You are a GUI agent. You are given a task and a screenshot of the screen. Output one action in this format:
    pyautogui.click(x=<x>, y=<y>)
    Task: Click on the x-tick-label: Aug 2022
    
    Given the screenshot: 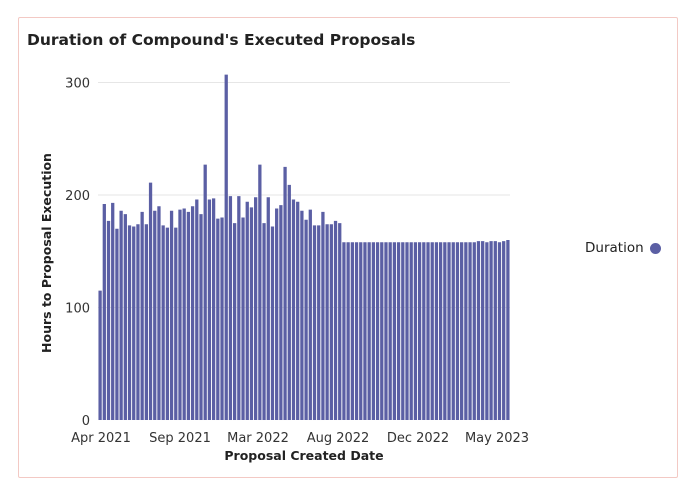 What is the action you would take?
    pyautogui.click(x=338, y=438)
    